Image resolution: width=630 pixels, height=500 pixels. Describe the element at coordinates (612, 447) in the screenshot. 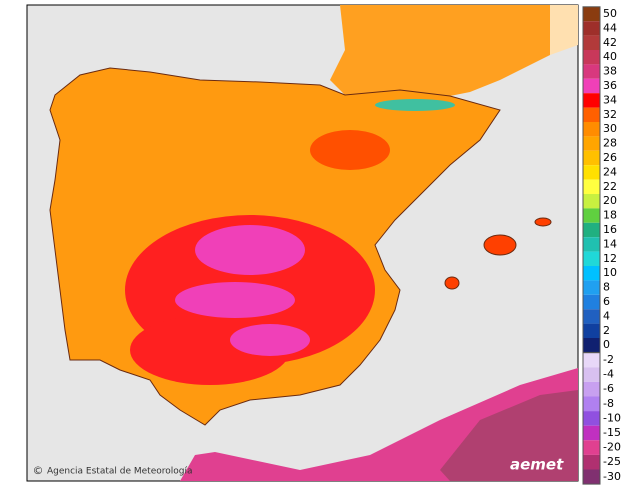

I see `legend-label: -20` at that location.